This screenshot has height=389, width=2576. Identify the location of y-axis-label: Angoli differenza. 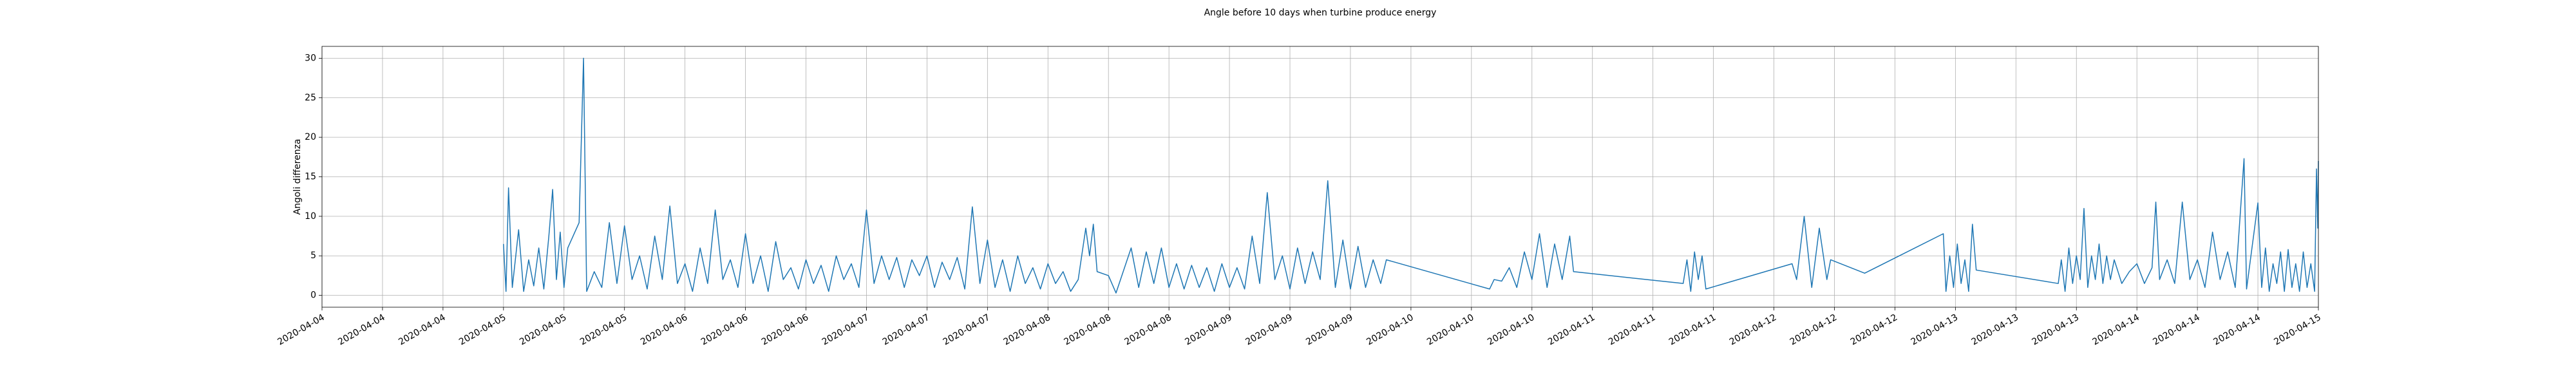
(297, 176).